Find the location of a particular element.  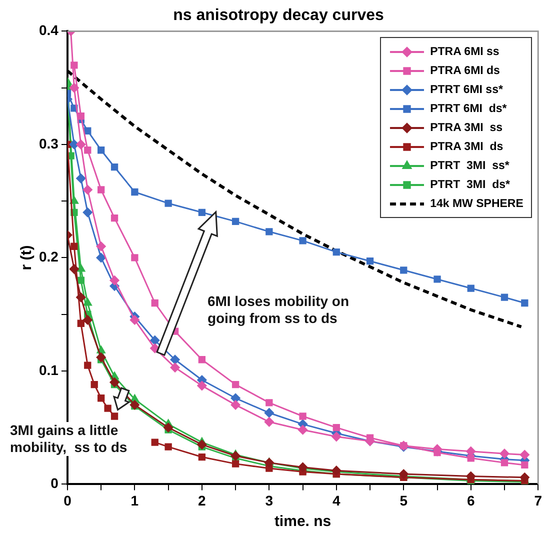

y-axis-title: r (t) is located at coordinates (27, 257).